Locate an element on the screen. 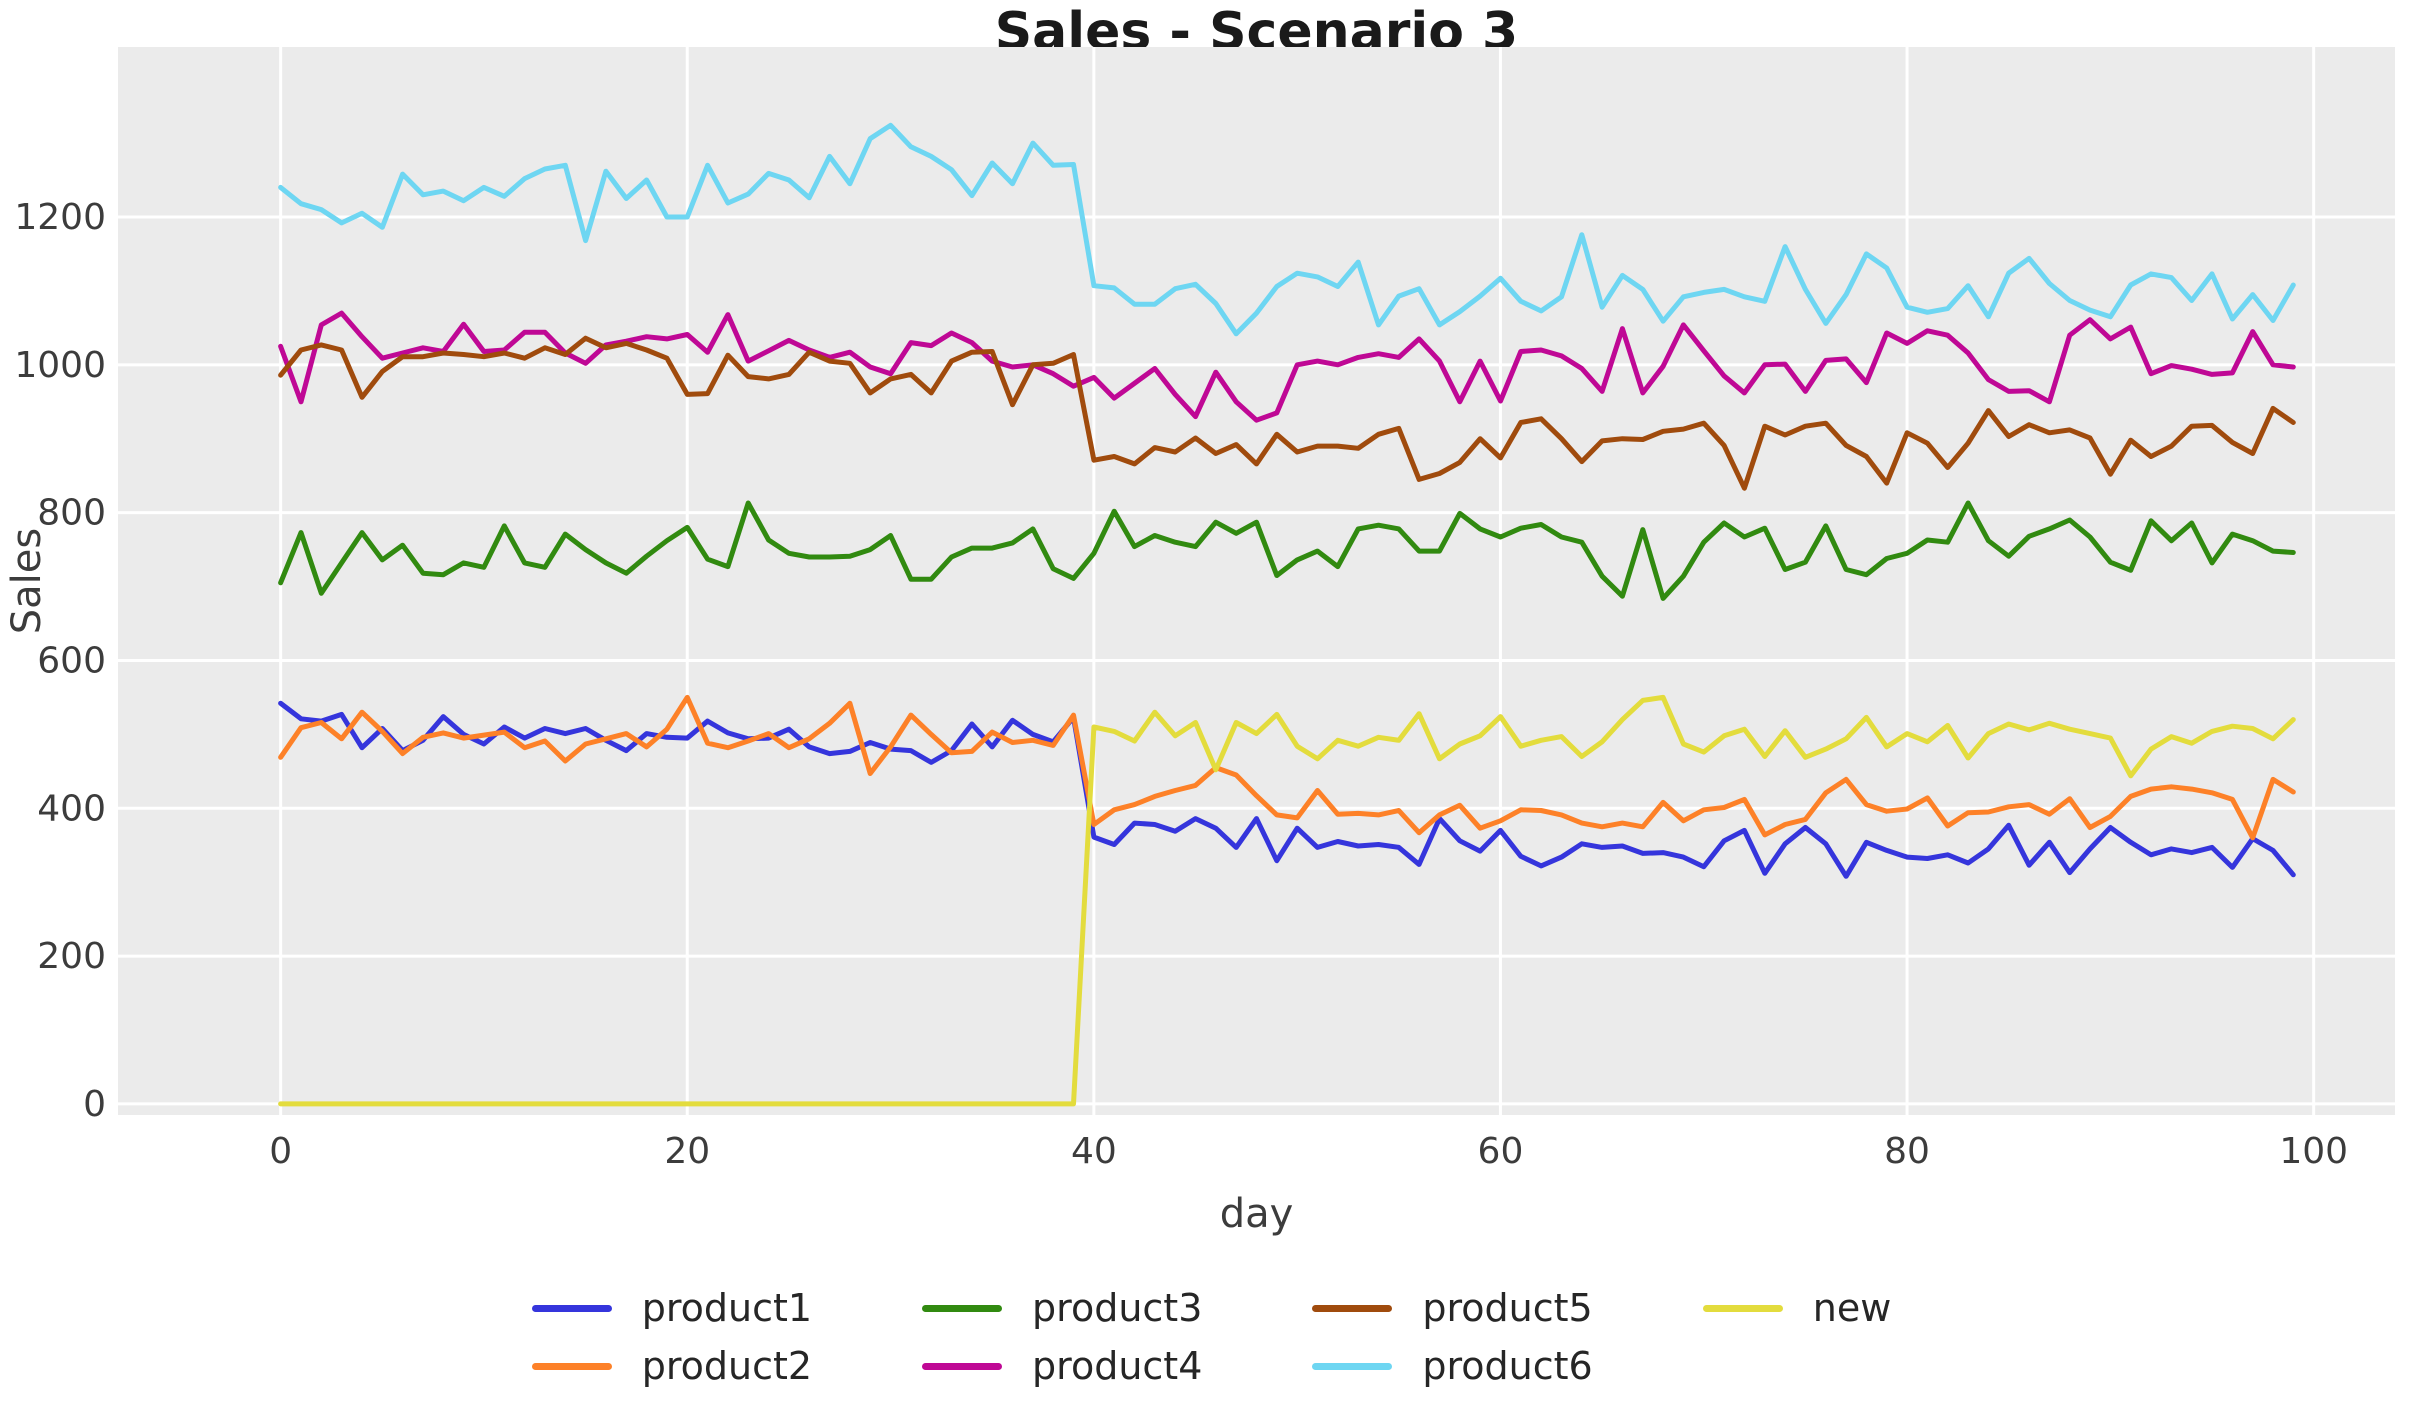 This screenshot has height=1423, width=2423. legend-swatch-new is located at coordinates (1742, 1308).